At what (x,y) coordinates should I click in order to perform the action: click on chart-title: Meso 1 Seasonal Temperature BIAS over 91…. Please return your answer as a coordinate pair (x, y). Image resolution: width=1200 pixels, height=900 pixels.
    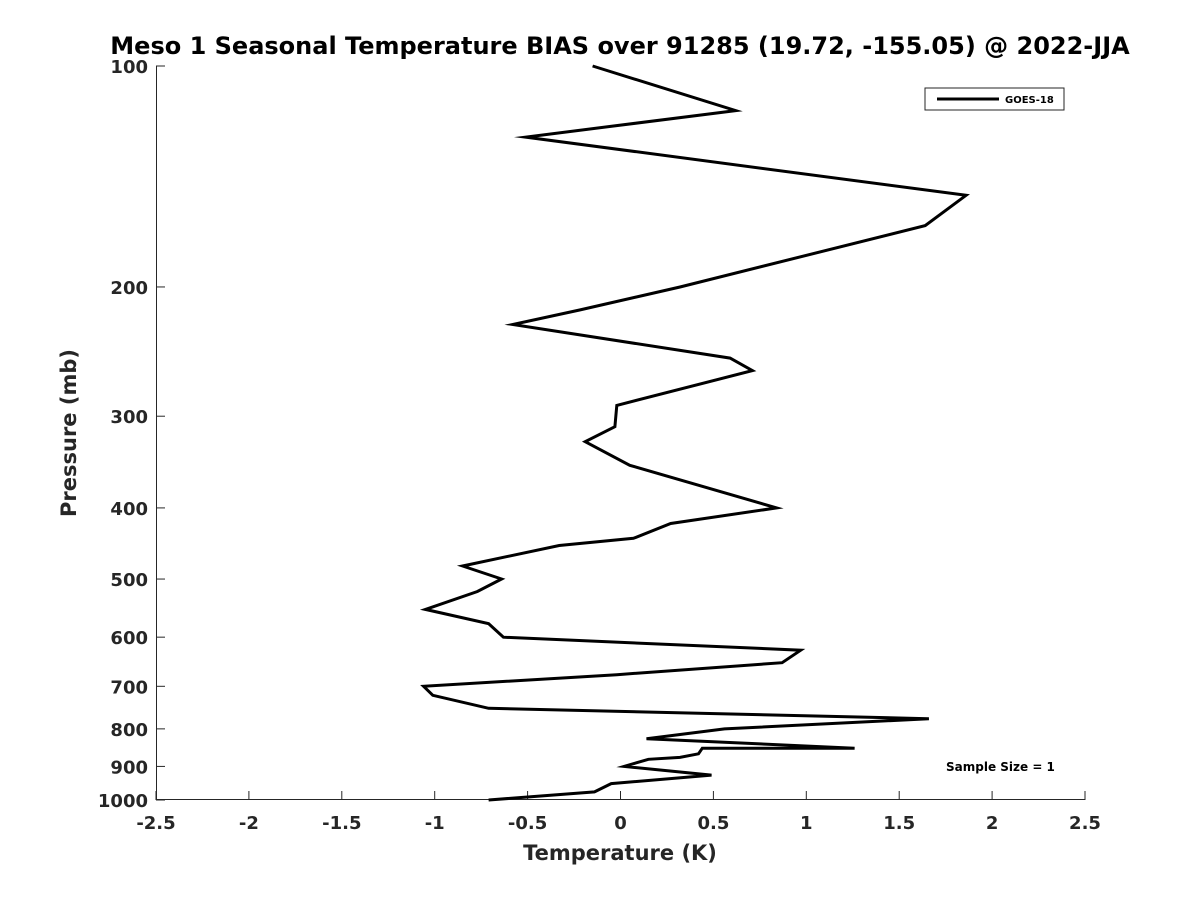
    Looking at the image, I should click on (620, 46).